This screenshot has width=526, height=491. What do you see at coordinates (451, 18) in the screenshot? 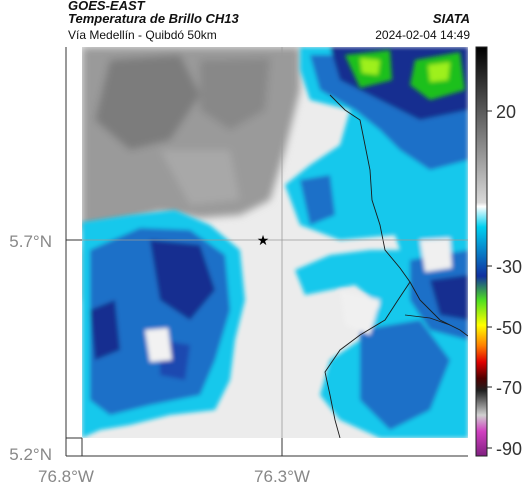
I see `organization-label: SIATA` at bounding box center [451, 18].